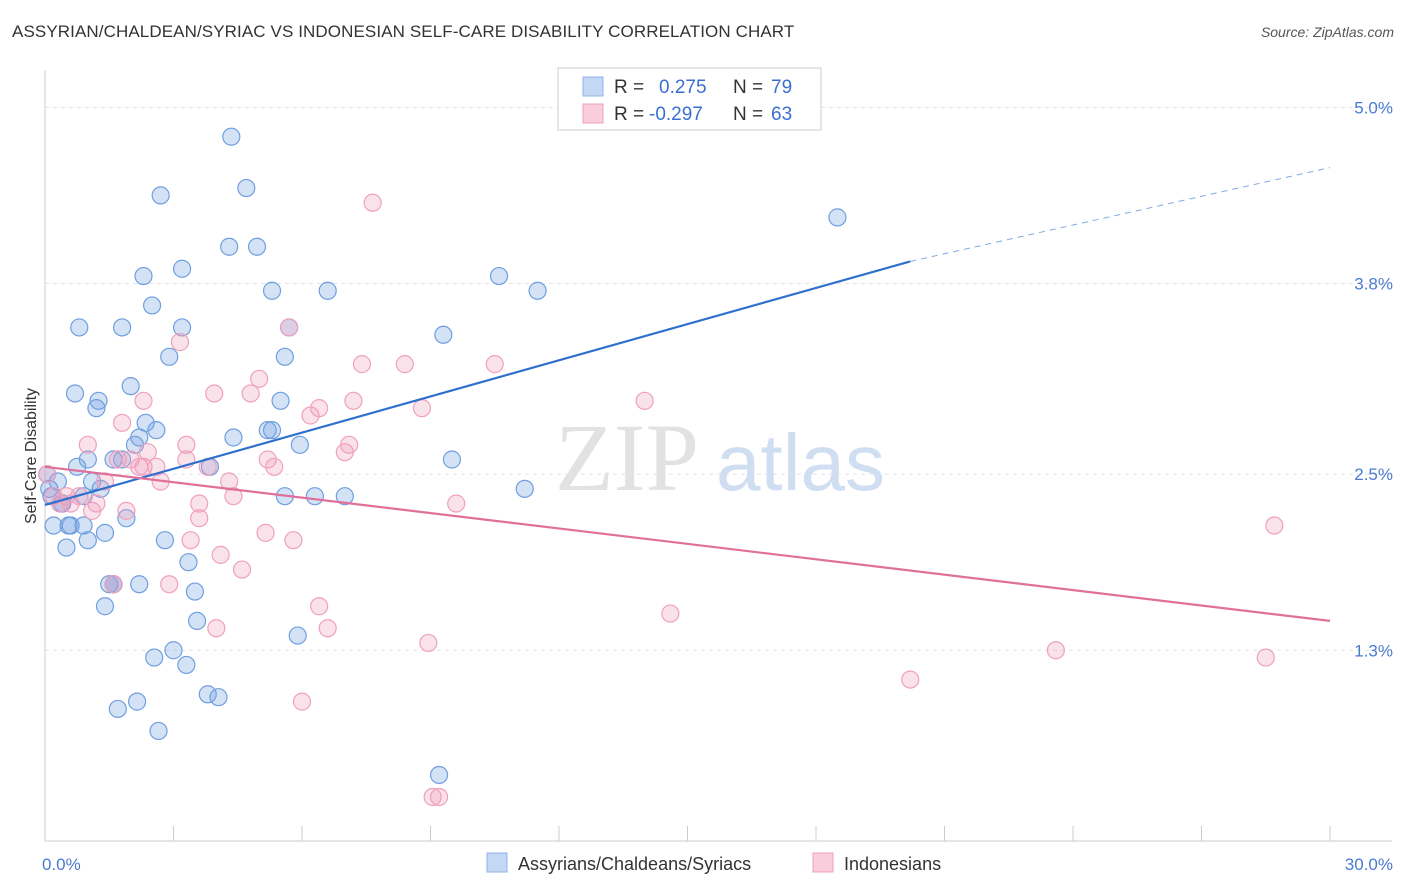  What do you see at coordinates (689, 99) in the screenshot?
I see `legend-box: R = 0.275 N = 79 R = -0.297 N = 63` at bounding box center [689, 99].